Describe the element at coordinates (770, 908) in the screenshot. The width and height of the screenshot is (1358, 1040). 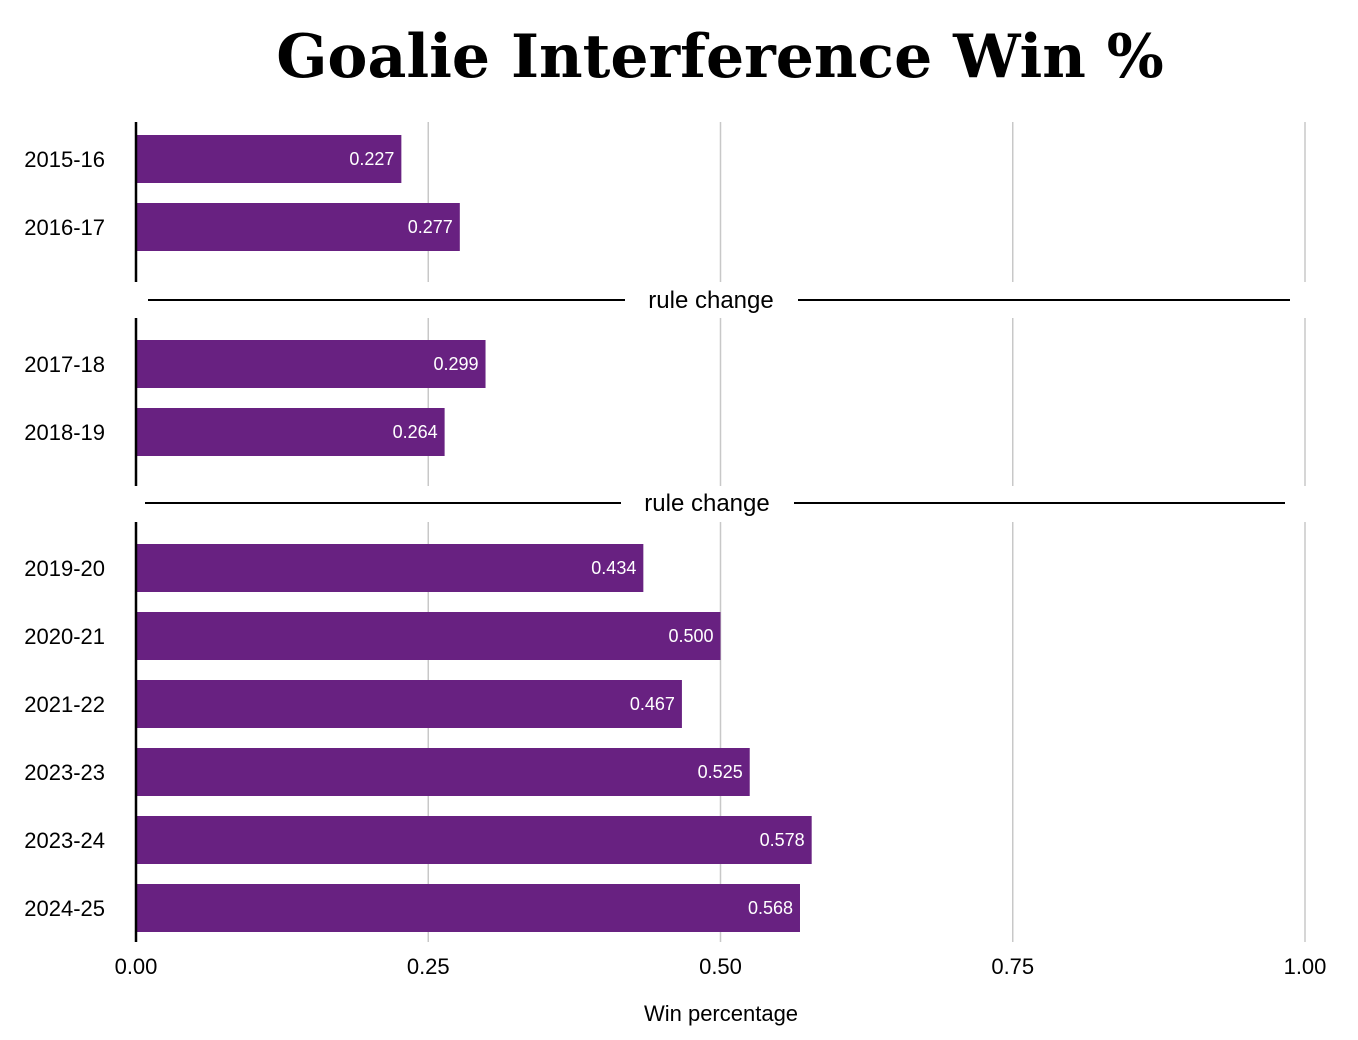
I see `bar-value-label: 0.568` at that location.